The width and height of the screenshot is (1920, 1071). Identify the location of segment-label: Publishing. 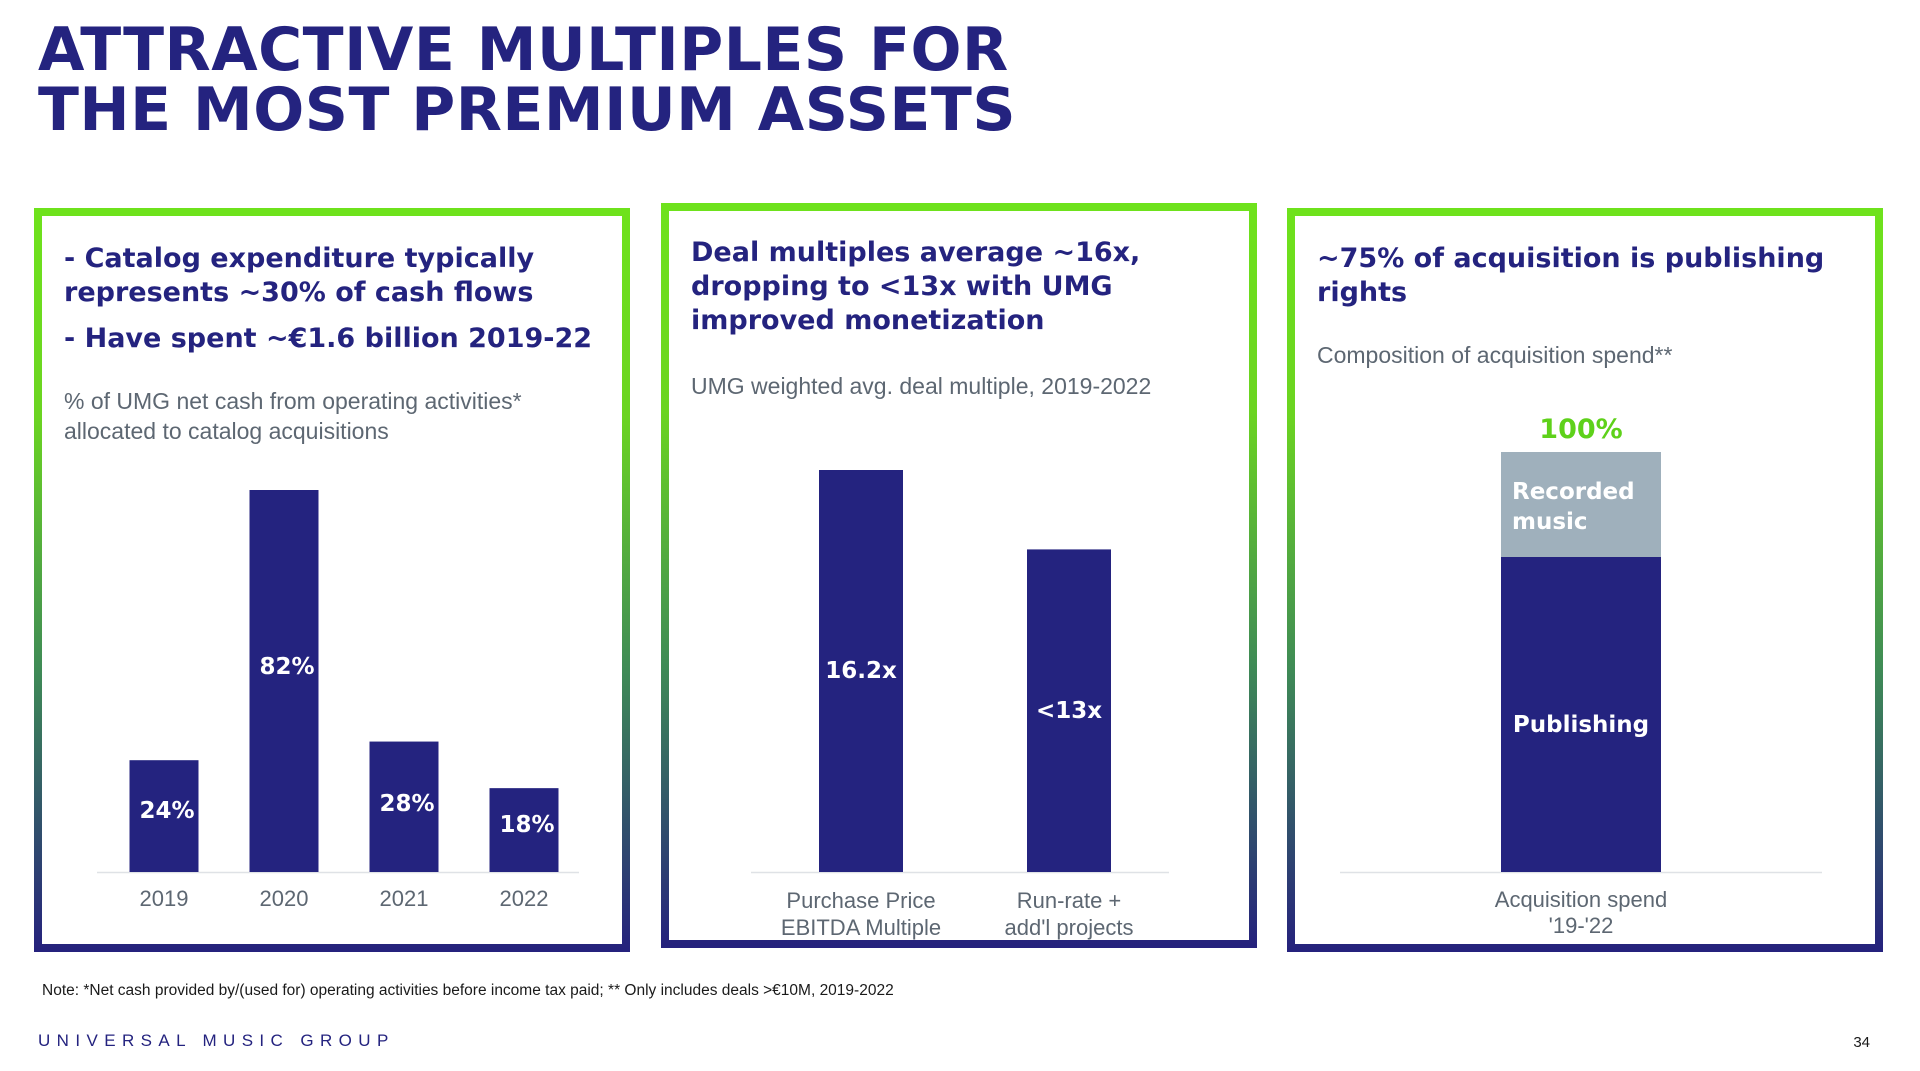
(1581, 725).